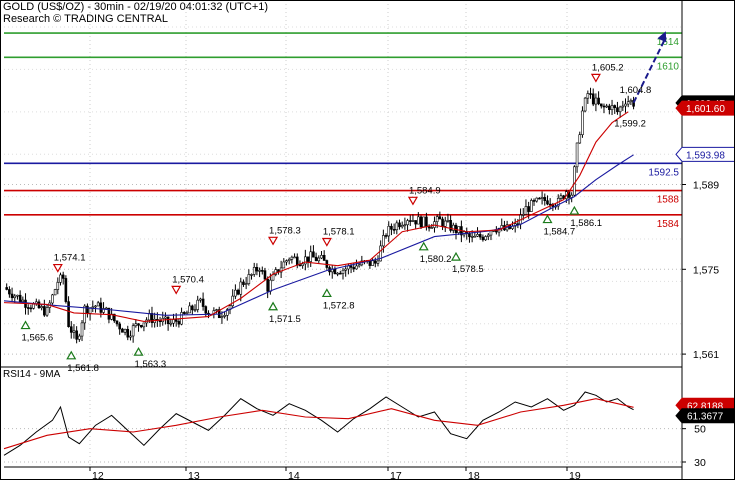 The image size is (735, 480). Describe the element at coordinates (98, 475) in the screenshot. I see `x-tick-label: 12` at that location.